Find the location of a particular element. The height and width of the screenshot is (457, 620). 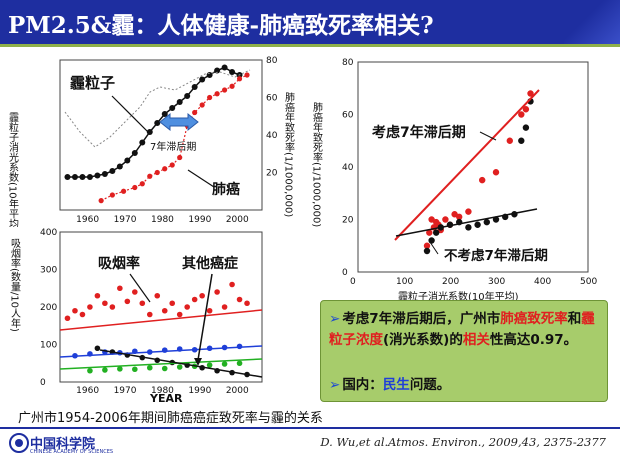

x-tick-labels: 1960 1970 1980 1990 2000 is located at coordinates (162, 220).